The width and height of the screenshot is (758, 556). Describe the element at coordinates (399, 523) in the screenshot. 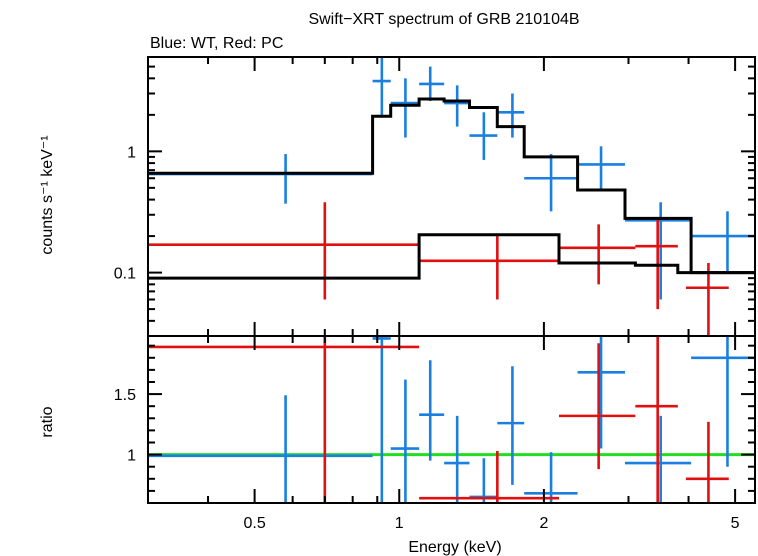

I see `x-tick-label-1: 1` at that location.